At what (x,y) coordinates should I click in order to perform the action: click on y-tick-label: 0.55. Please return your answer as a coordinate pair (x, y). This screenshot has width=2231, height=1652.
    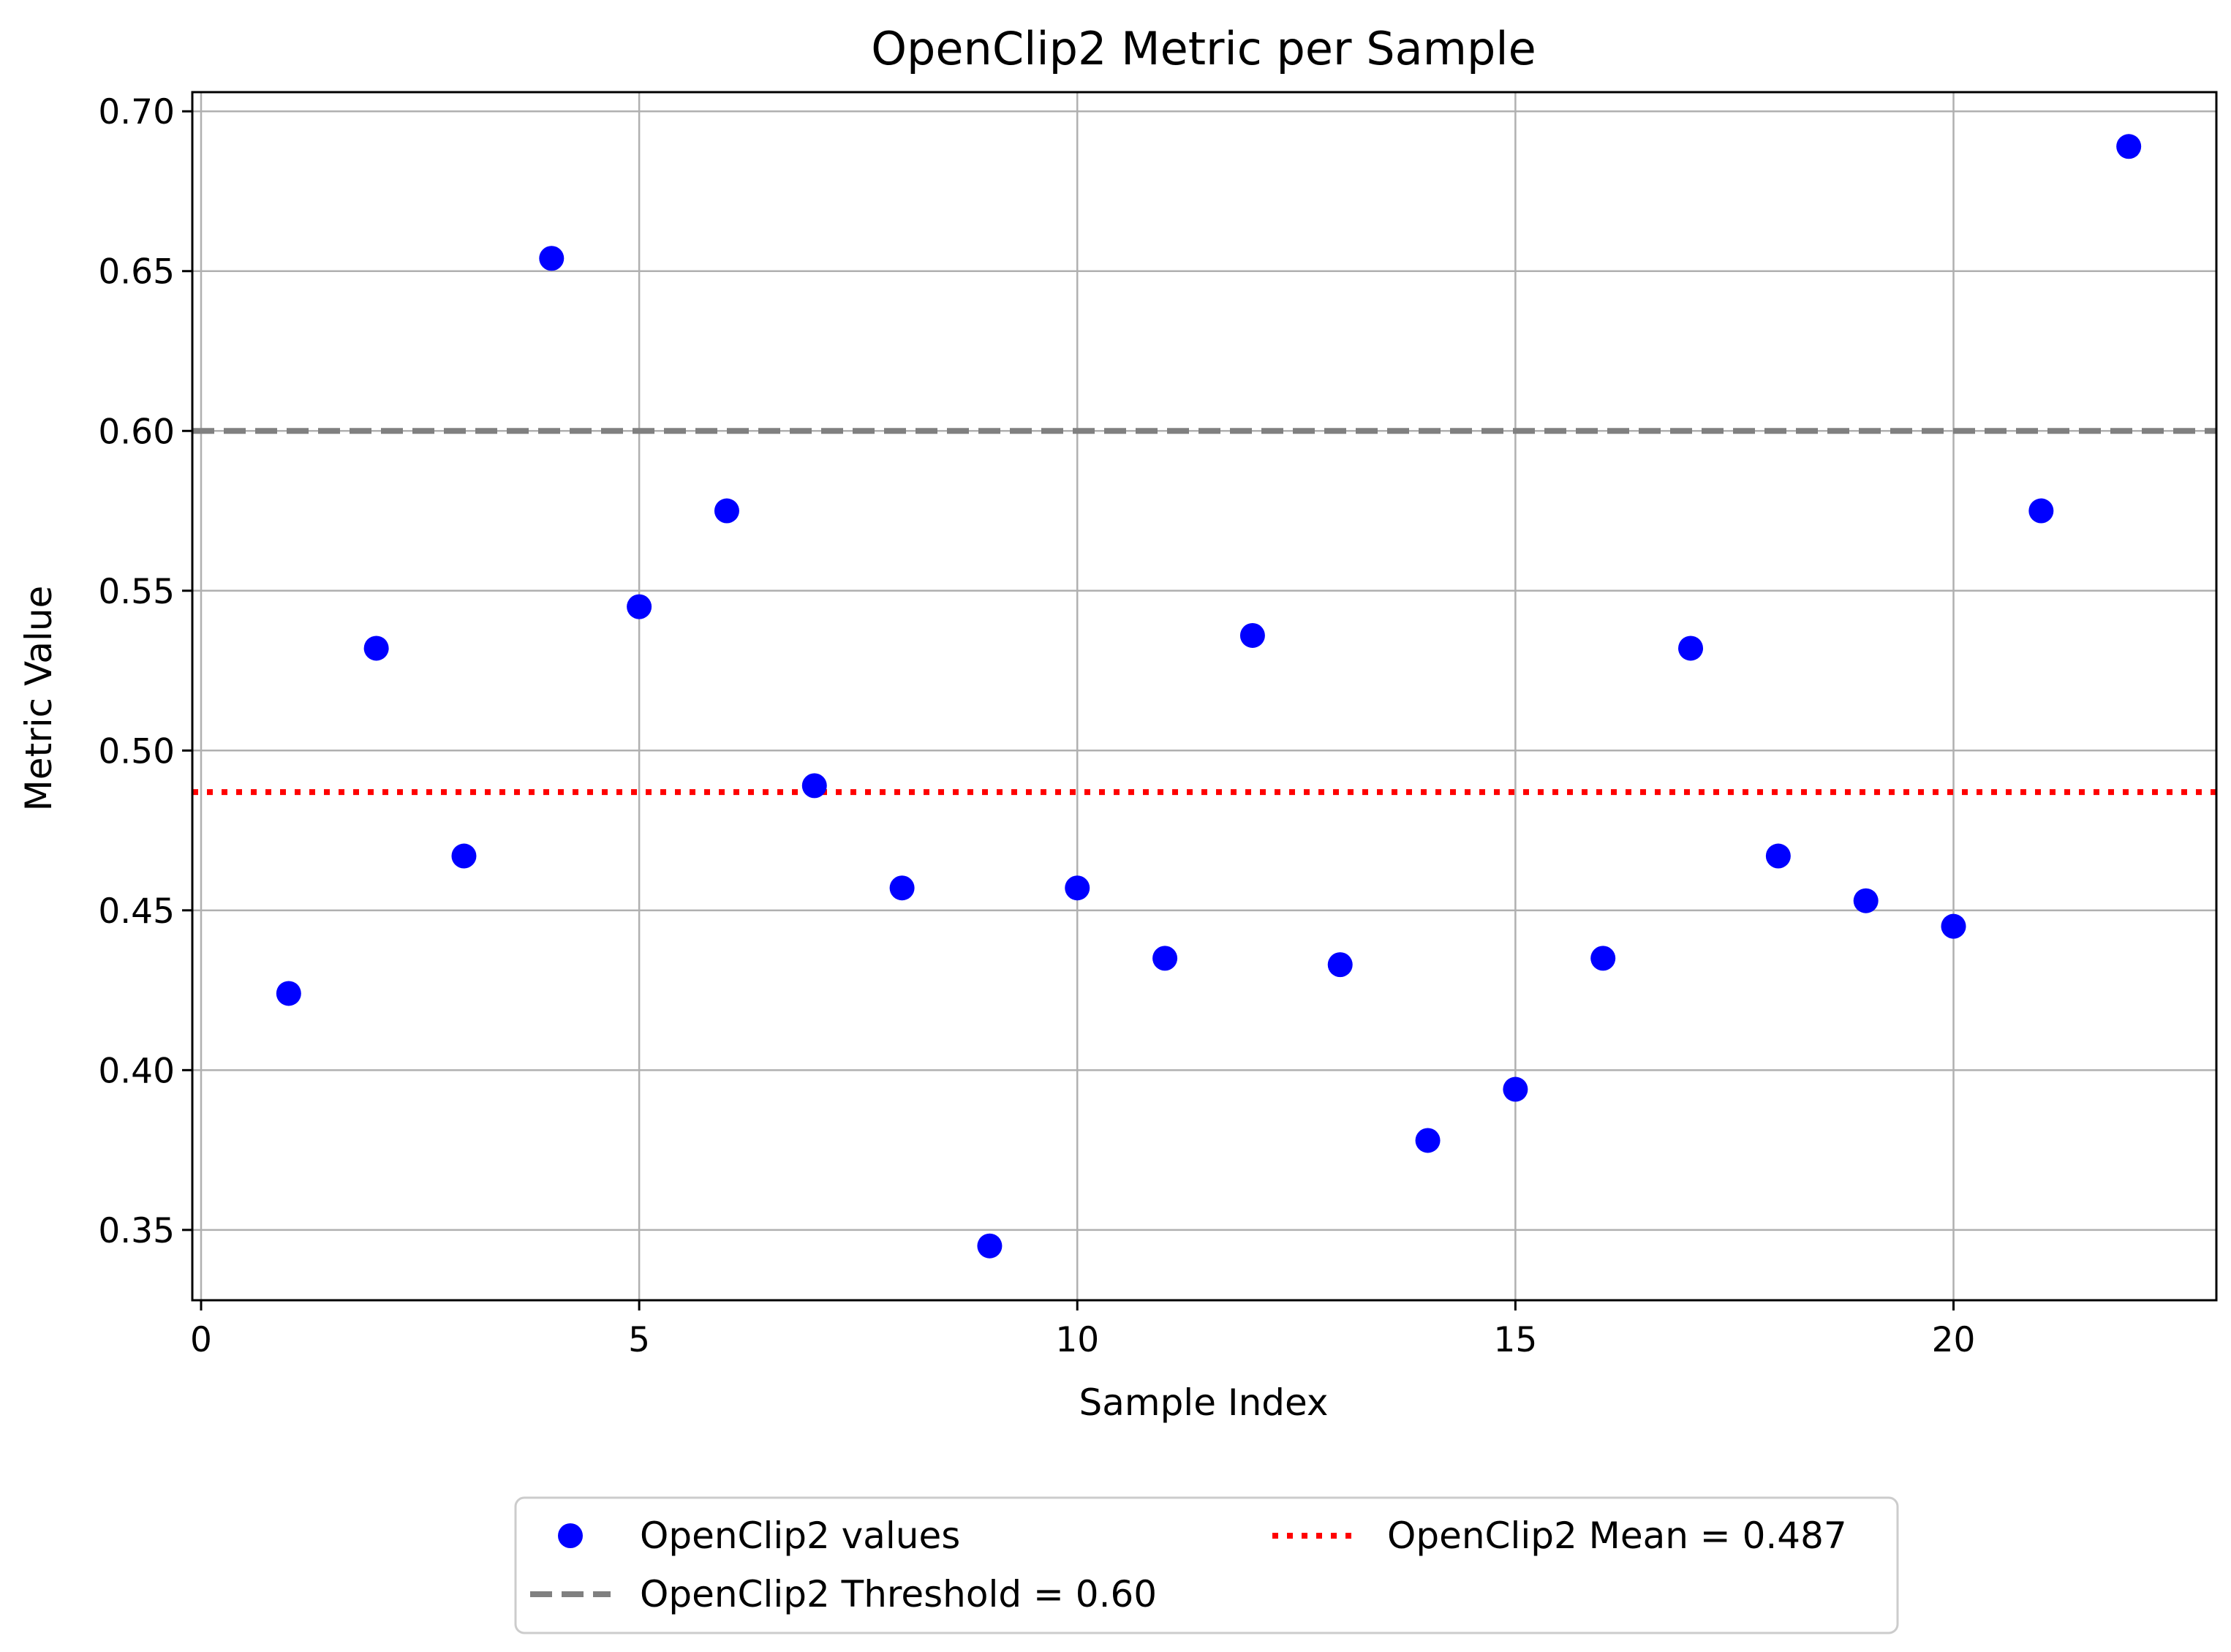
    Looking at the image, I should click on (136, 592).